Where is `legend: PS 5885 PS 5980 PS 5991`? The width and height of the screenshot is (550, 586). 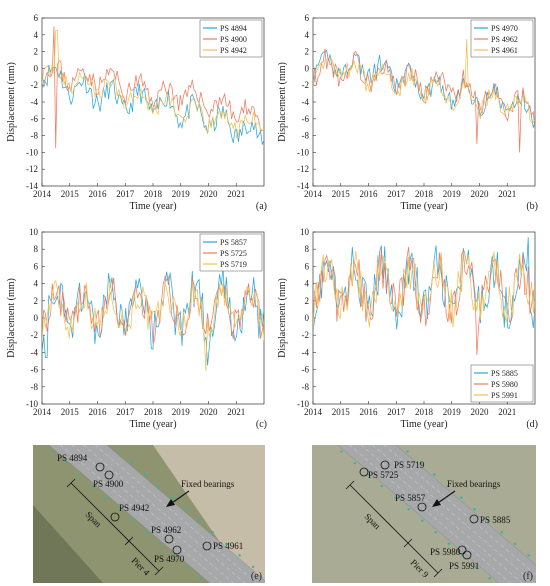 legend: PS 5885 PS 5980 PS 5991 is located at coordinates (502, 383).